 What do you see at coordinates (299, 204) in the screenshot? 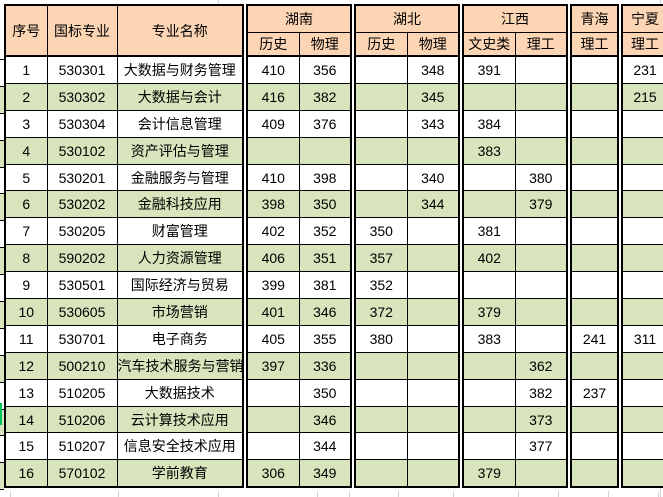
I see `table-row: 398 350` at bounding box center [299, 204].